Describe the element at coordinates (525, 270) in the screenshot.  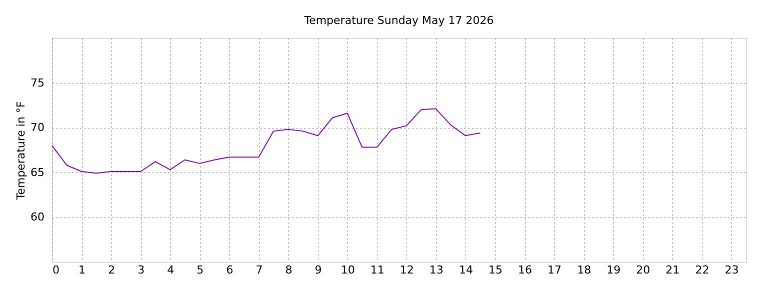
I see `x-tick-label: 16` at that location.